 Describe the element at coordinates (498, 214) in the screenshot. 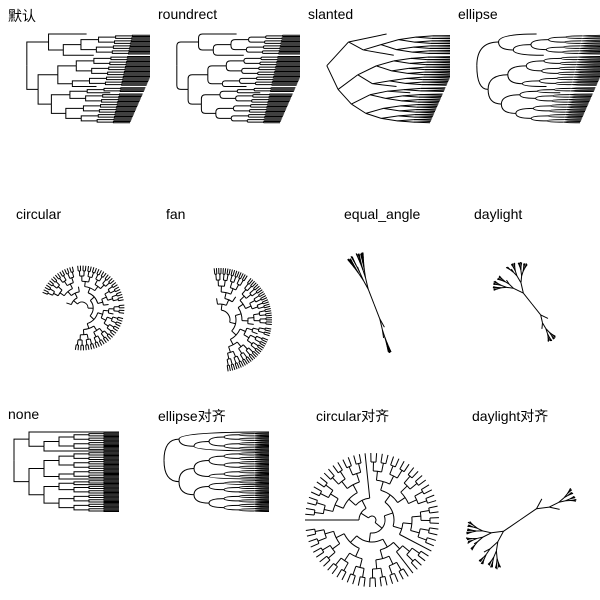

I see `panel-title-daylight: daylight` at that location.